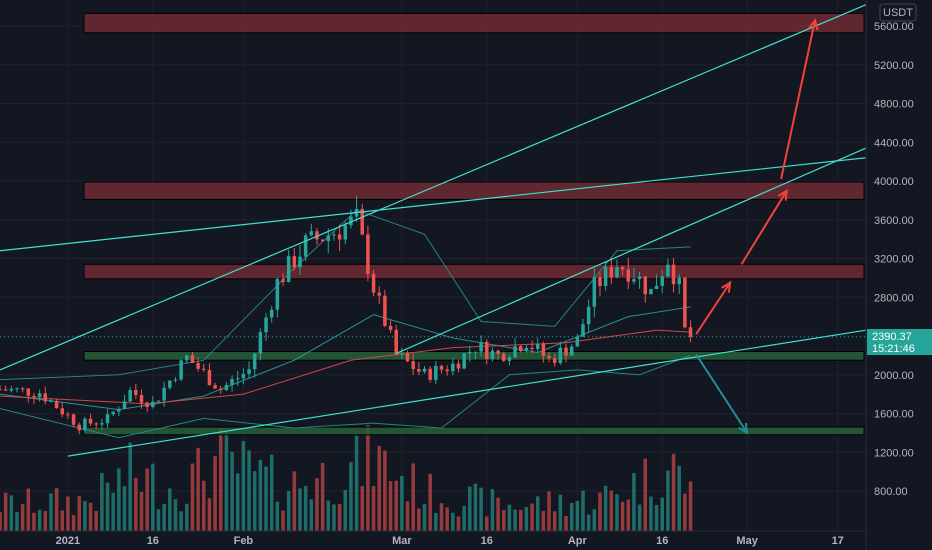 The image size is (932, 550). I want to click on price-tick-label: 2800.00, so click(894, 298).